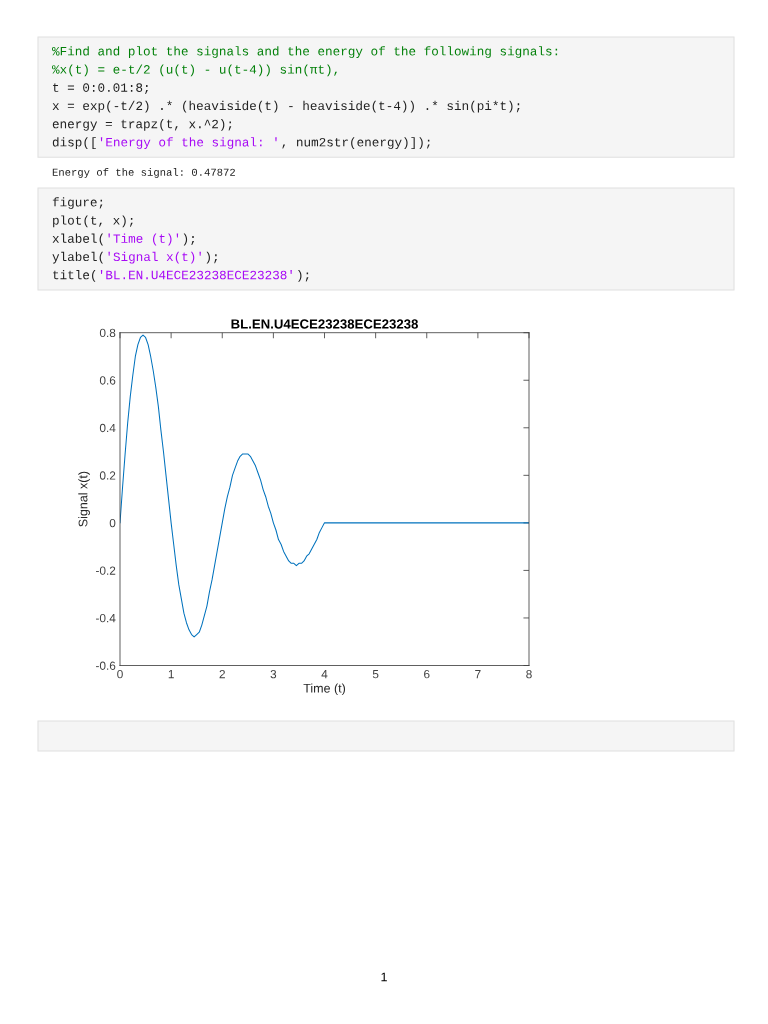  What do you see at coordinates (324, 324) in the screenshot?
I see `chart-title: BL.EN.U4ECE23238ECE23238` at bounding box center [324, 324].